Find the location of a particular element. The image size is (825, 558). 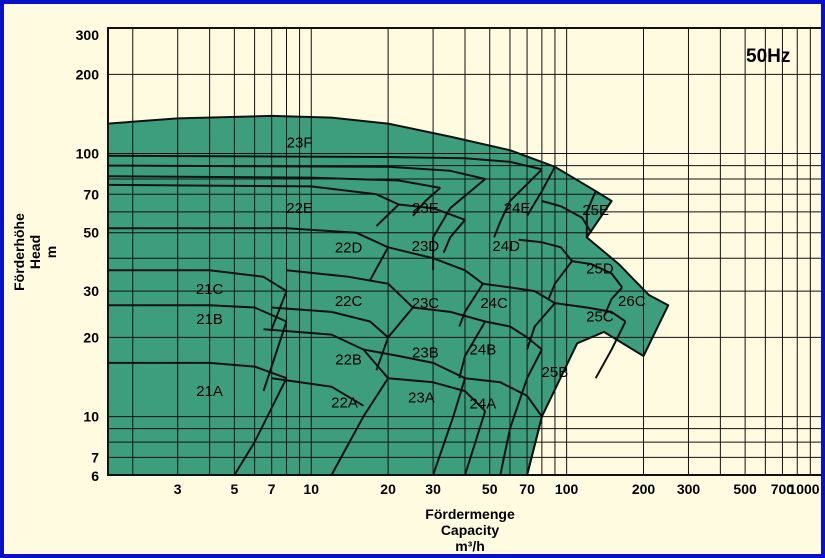

x-tick-label: 200 is located at coordinates (644, 489).